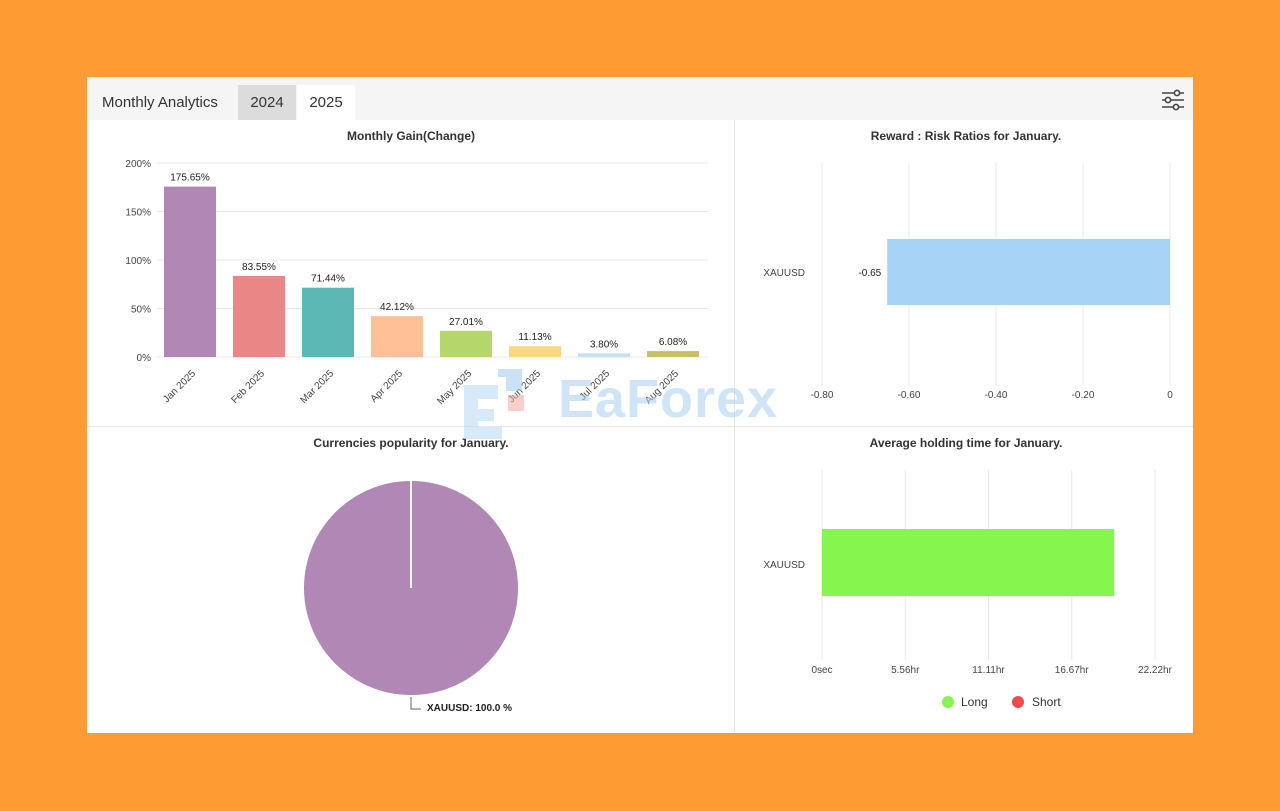 The width and height of the screenshot is (1280, 811). What do you see at coordinates (326, 102) in the screenshot?
I see `tab-2025: 2025` at bounding box center [326, 102].